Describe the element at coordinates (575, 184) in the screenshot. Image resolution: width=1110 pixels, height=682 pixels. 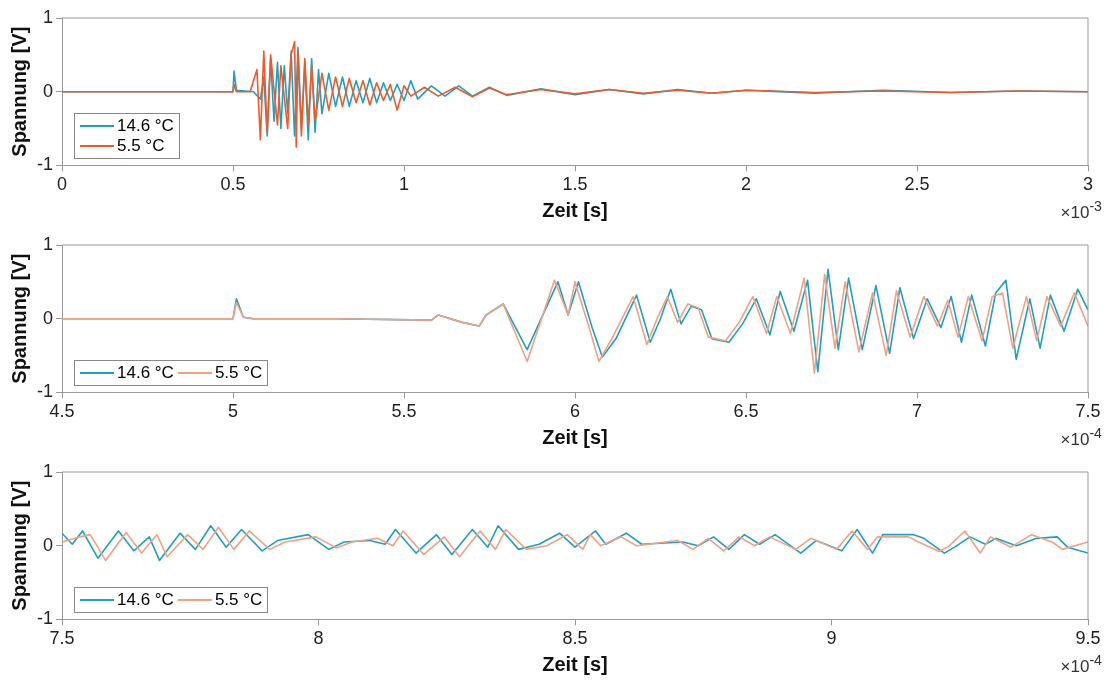
I see `x-tick-label: 1.5` at that location.